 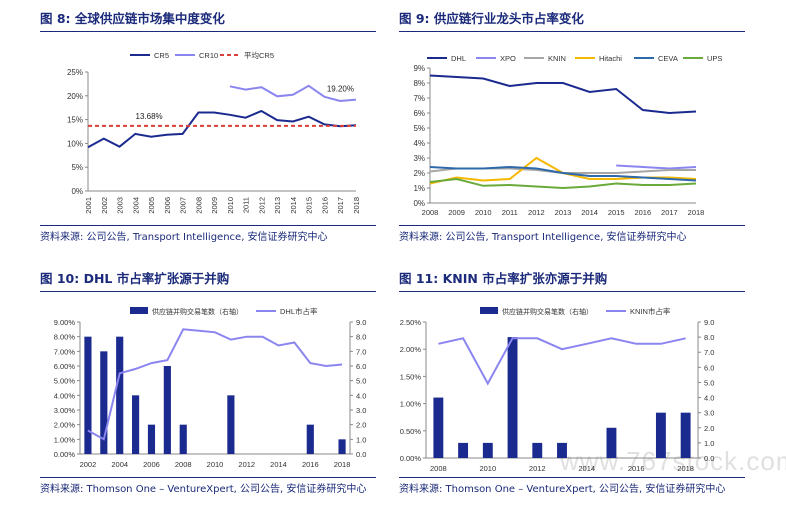 What do you see at coordinates (709, 413) in the screenshot?
I see `y-tick-label-right: 3.0` at bounding box center [709, 413].